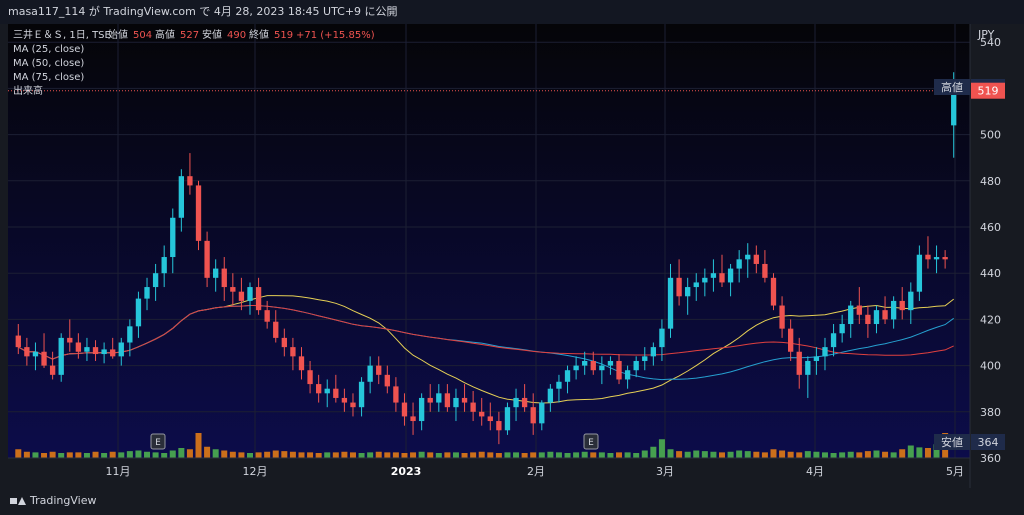 Image resolution: width=1024 pixels, height=515 pixels. I want to click on high-tag-label: 高値, so click(952, 87).